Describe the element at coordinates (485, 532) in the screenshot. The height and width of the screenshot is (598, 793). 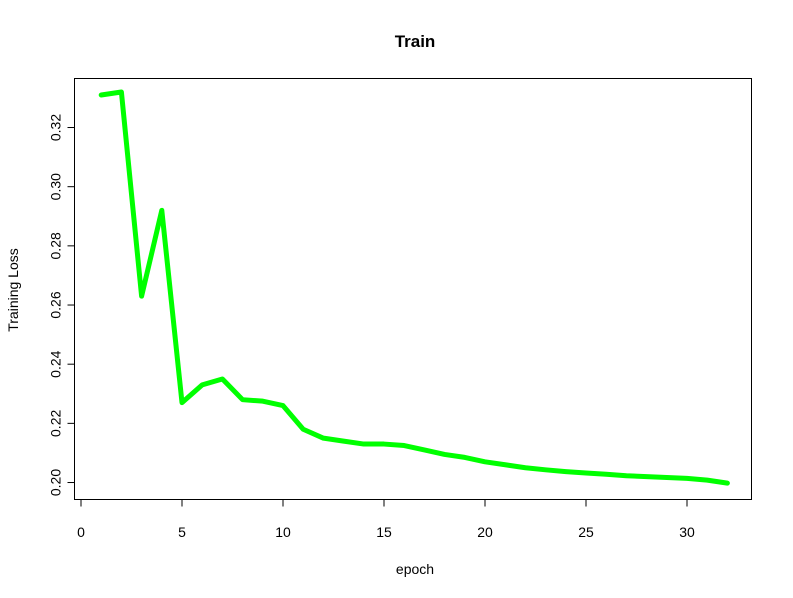
I see `x-tick-label: 20` at that location.